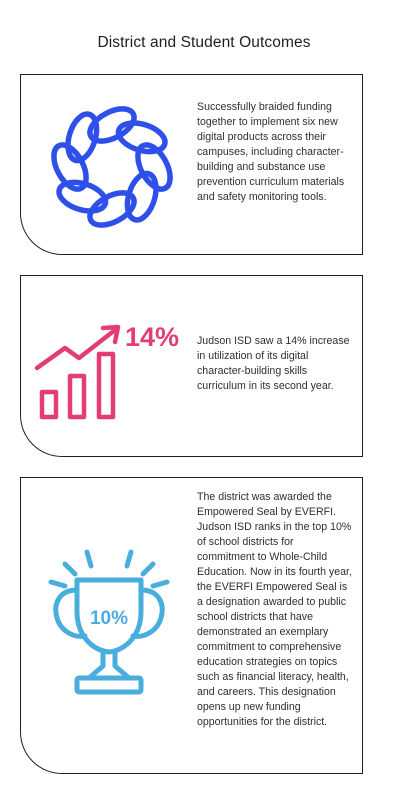 The height and width of the screenshot is (795, 408). What do you see at coordinates (112, 167) in the screenshot?
I see `braided-ring-icon` at bounding box center [112, 167].